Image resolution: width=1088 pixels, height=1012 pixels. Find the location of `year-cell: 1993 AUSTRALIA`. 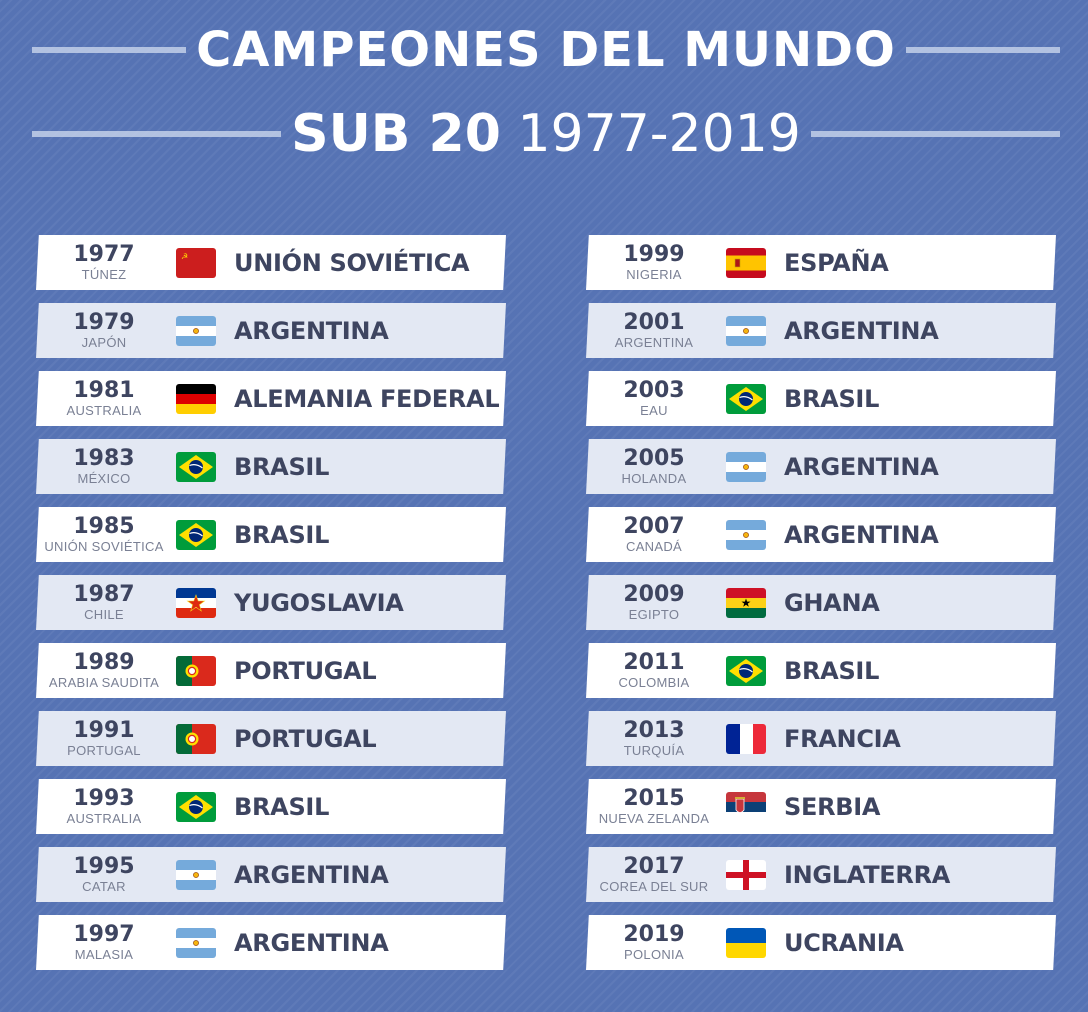

year-cell: 1993 AUSTRALIA is located at coordinates (104, 806).